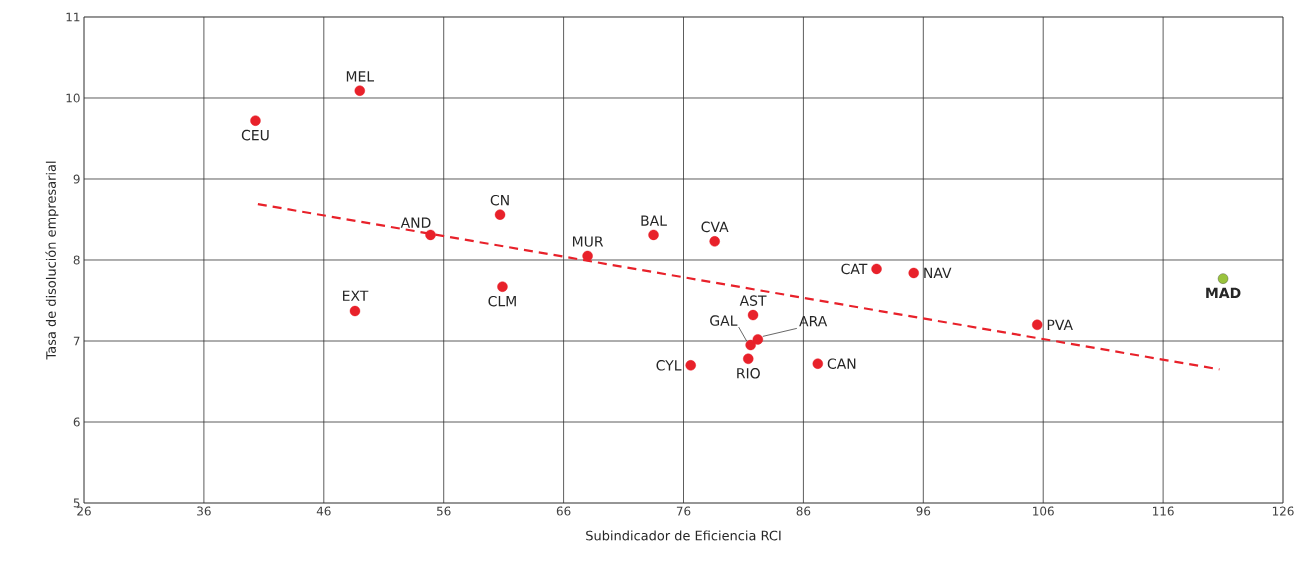 The height and width of the screenshot is (576, 1299). Describe the element at coordinates (841, 363) in the screenshot. I see `annotation: CAN` at that location.